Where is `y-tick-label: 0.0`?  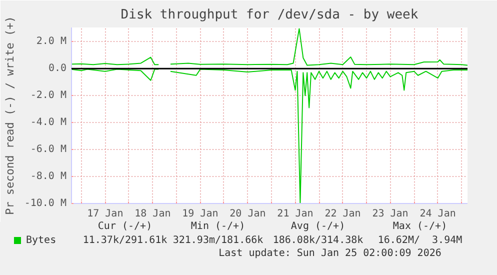 y-tick-label: 0.0 is located at coordinates (57, 68).